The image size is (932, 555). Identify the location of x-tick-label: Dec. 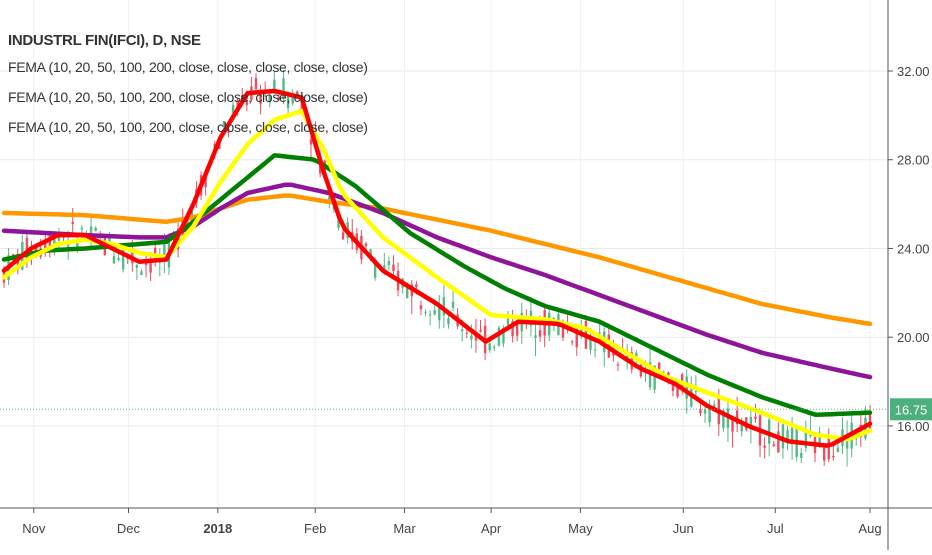
(129, 528).